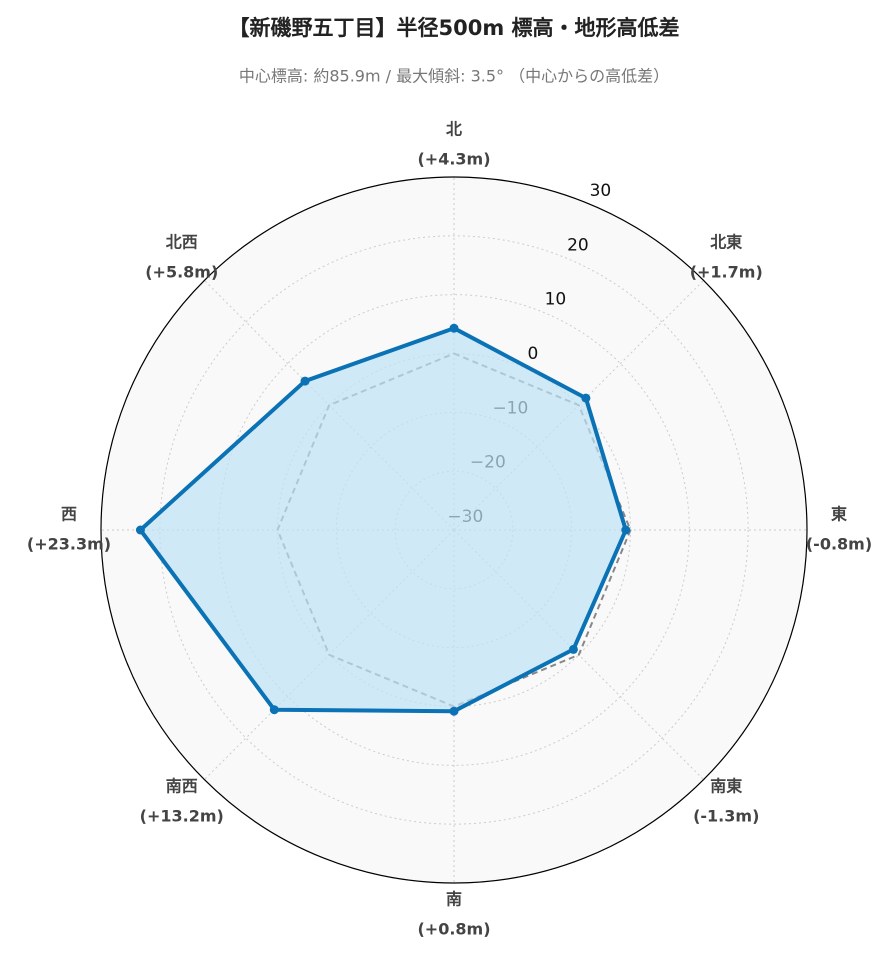  I want to click on chart-title: 【新磯野五丁目】半径500m 標高・地形高低差, so click(453, 28).